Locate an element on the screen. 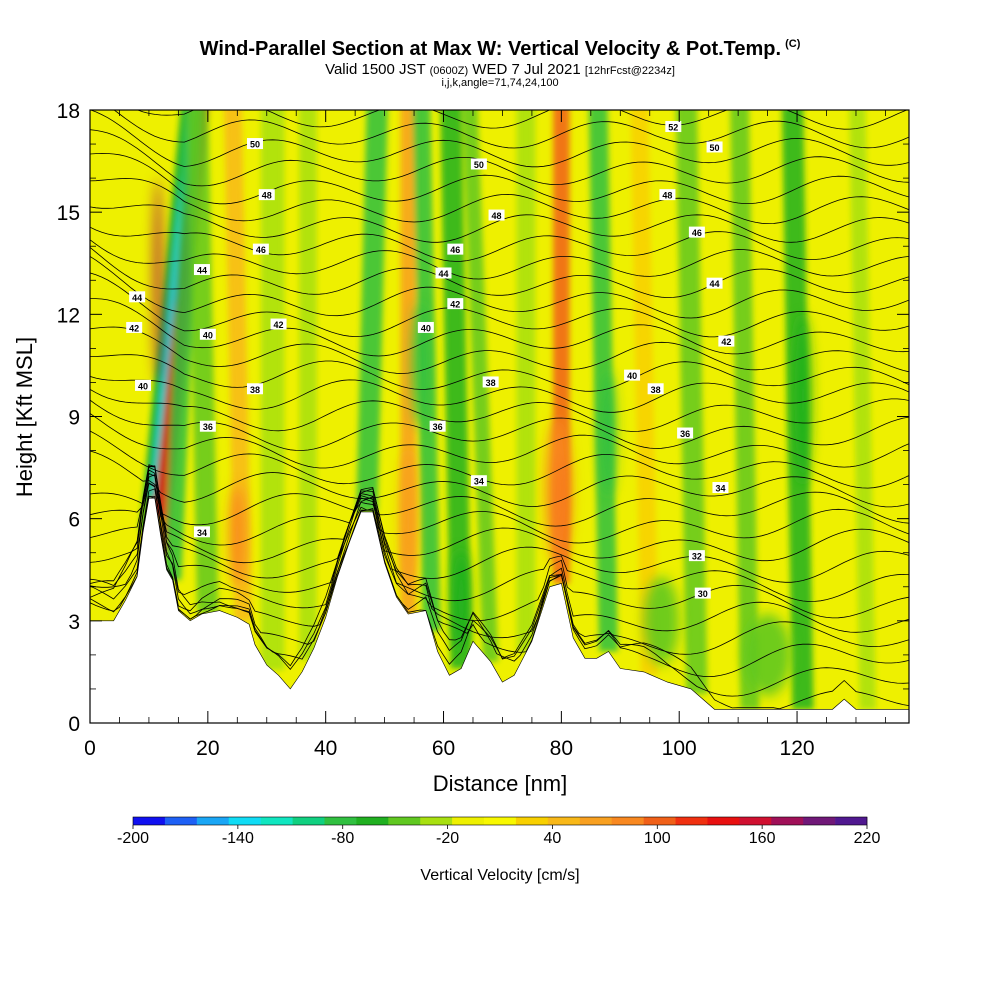 Image resolution: width=1000 pixels, height=1000 pixels. y-tick-6: 6 is located at coordinates (74, 520).